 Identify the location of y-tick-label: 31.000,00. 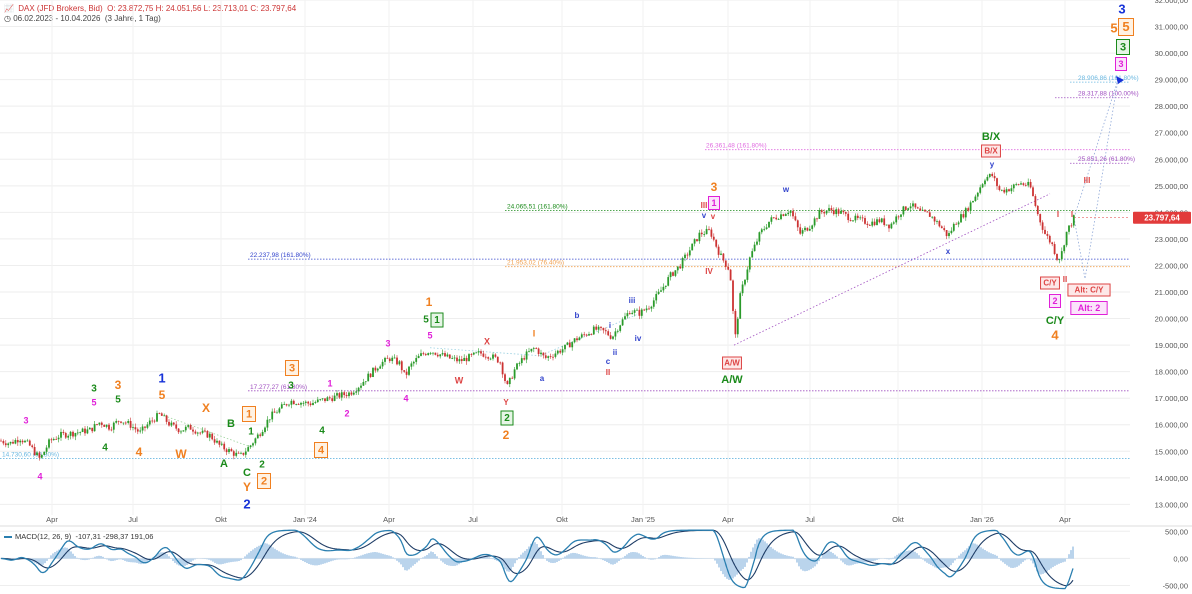
(1171, 27).